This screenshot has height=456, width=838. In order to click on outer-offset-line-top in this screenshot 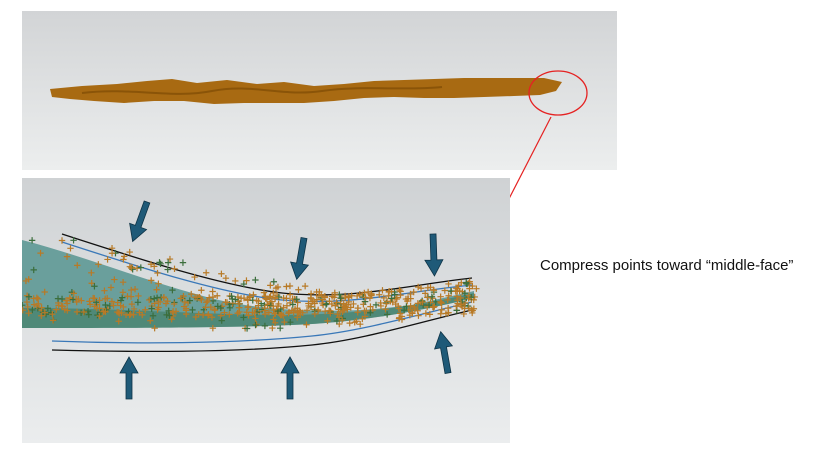, I will do `click(267, 264)`.